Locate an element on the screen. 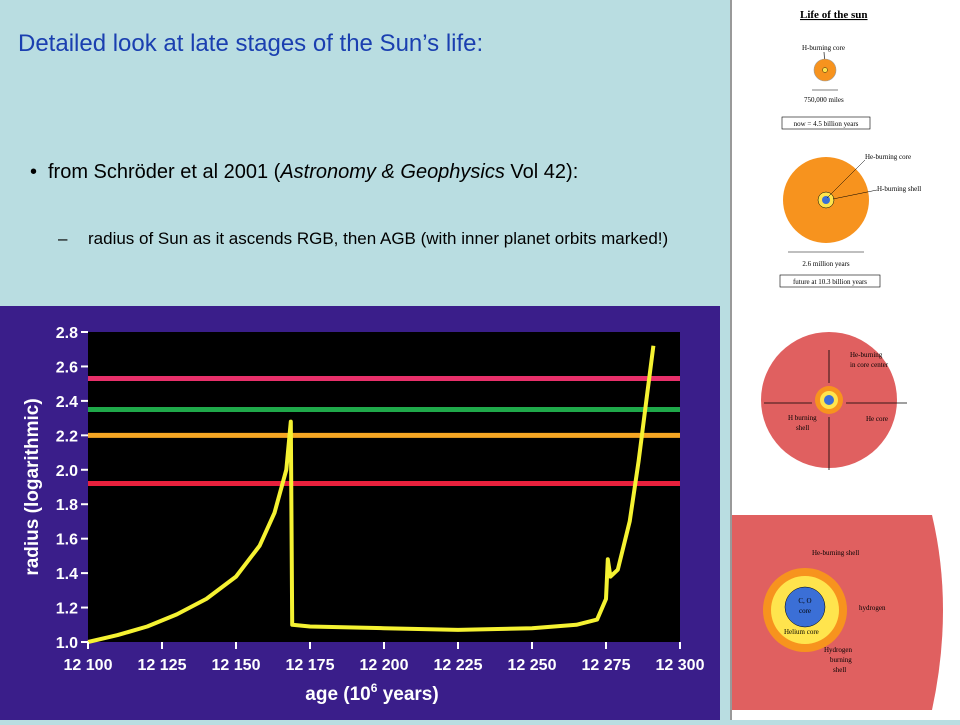 Image resolution: width=960 pixels, height=725 pixels. stage2-width-label: 2.6 million years is located at coordinates (826, 264).